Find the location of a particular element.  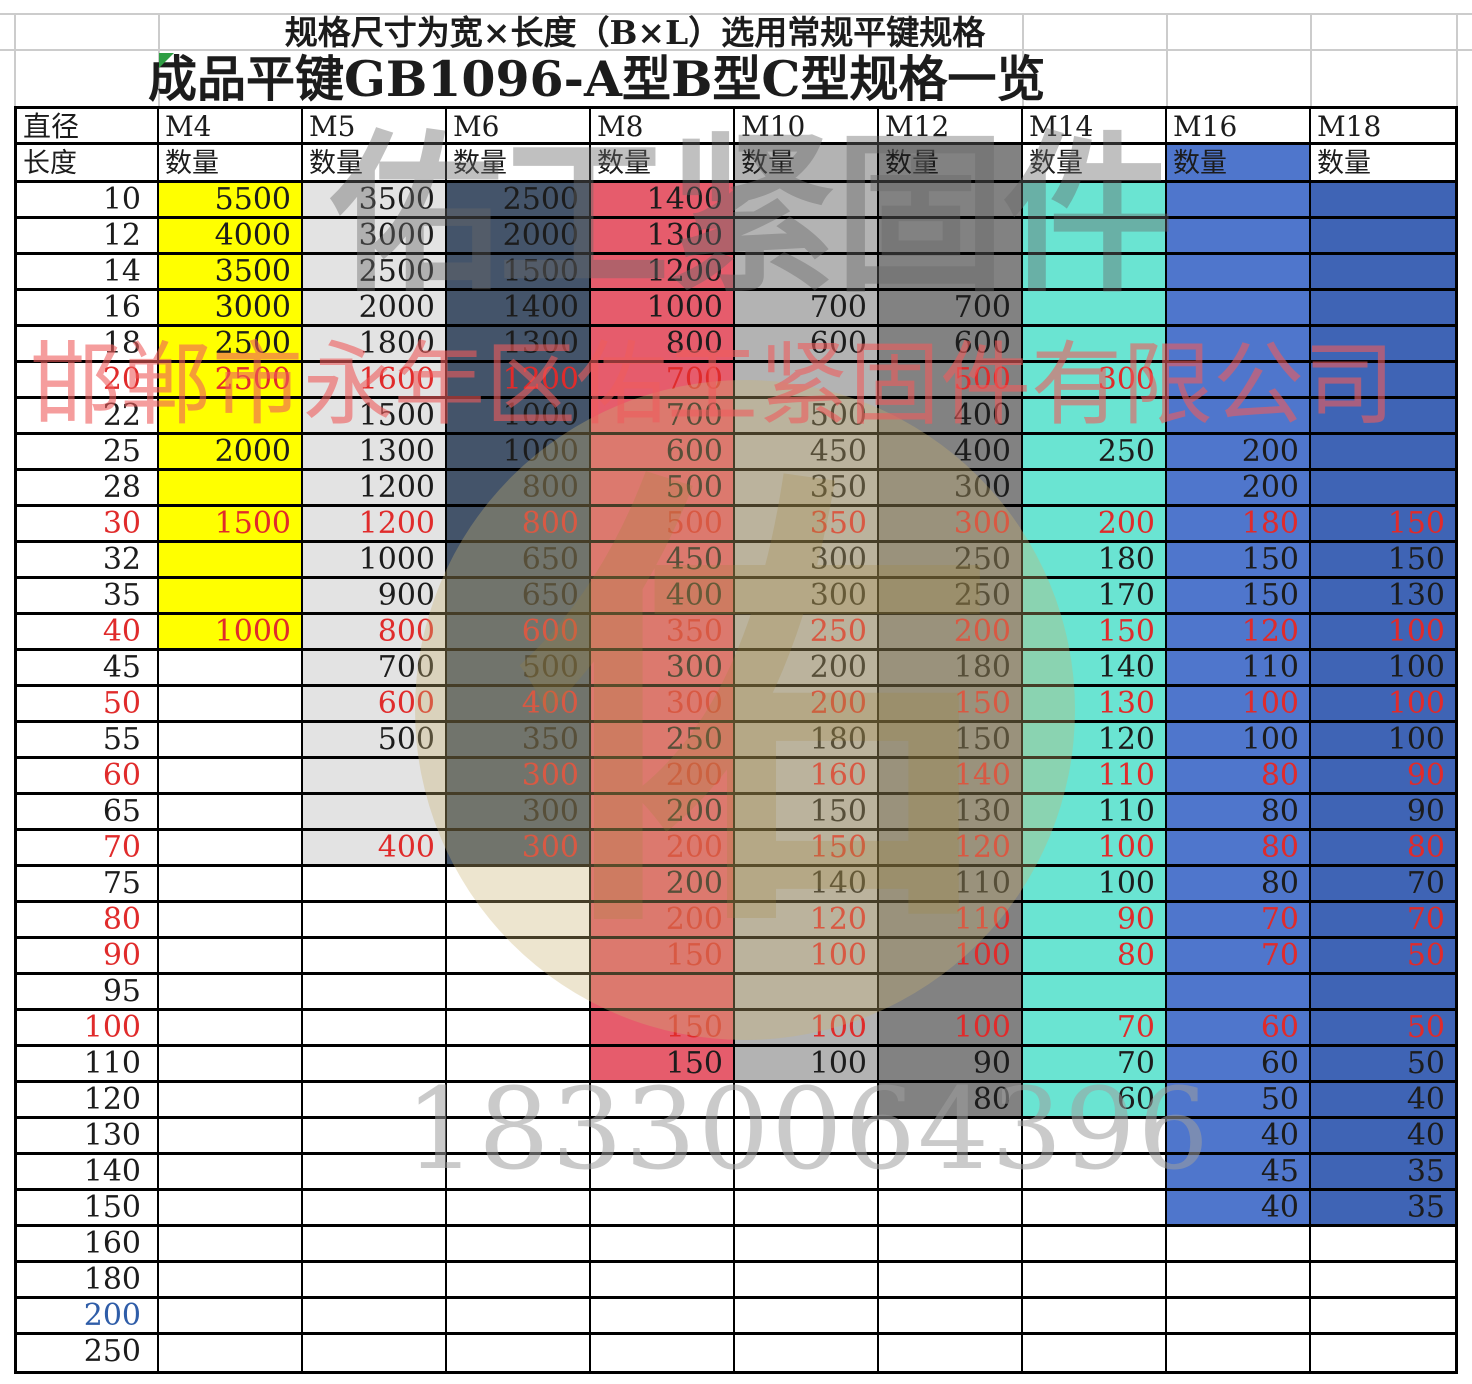

column-header-m14: M14 is located at coordinates (1095, 127).